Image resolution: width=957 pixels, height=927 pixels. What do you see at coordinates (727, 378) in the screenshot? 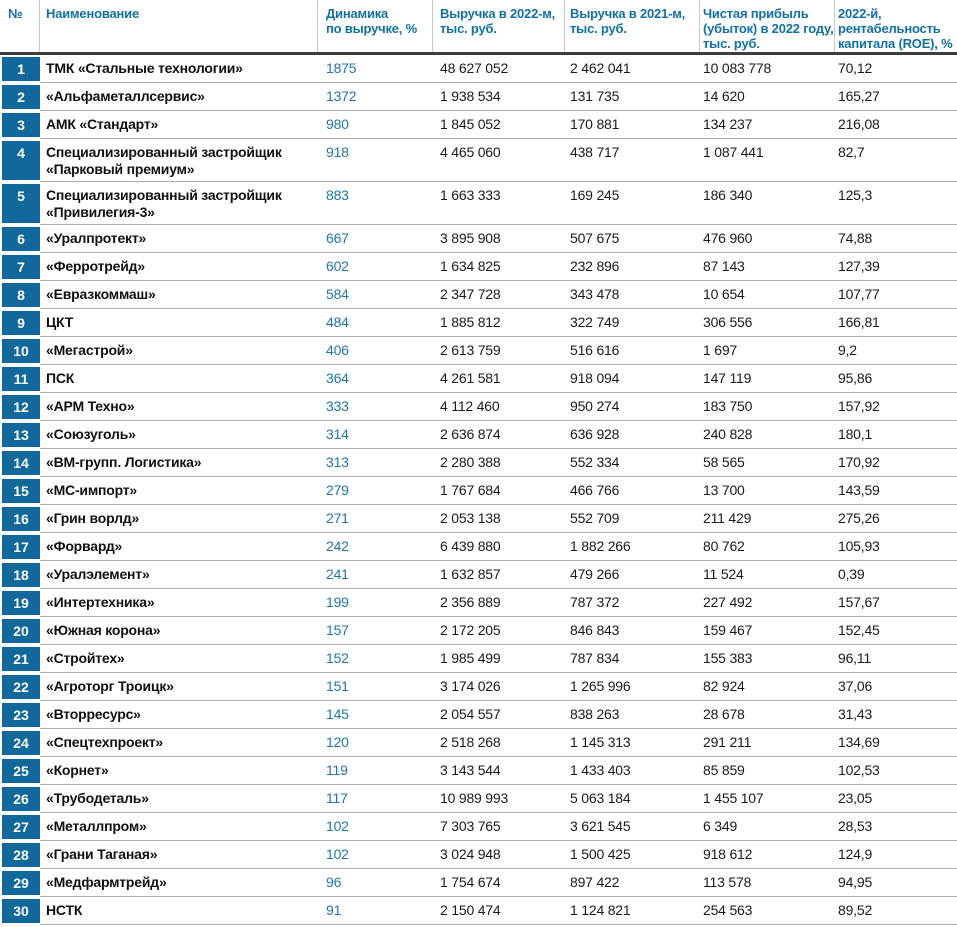
I see `net-profit-cell: 147 119` at bounding box center [727, 378].